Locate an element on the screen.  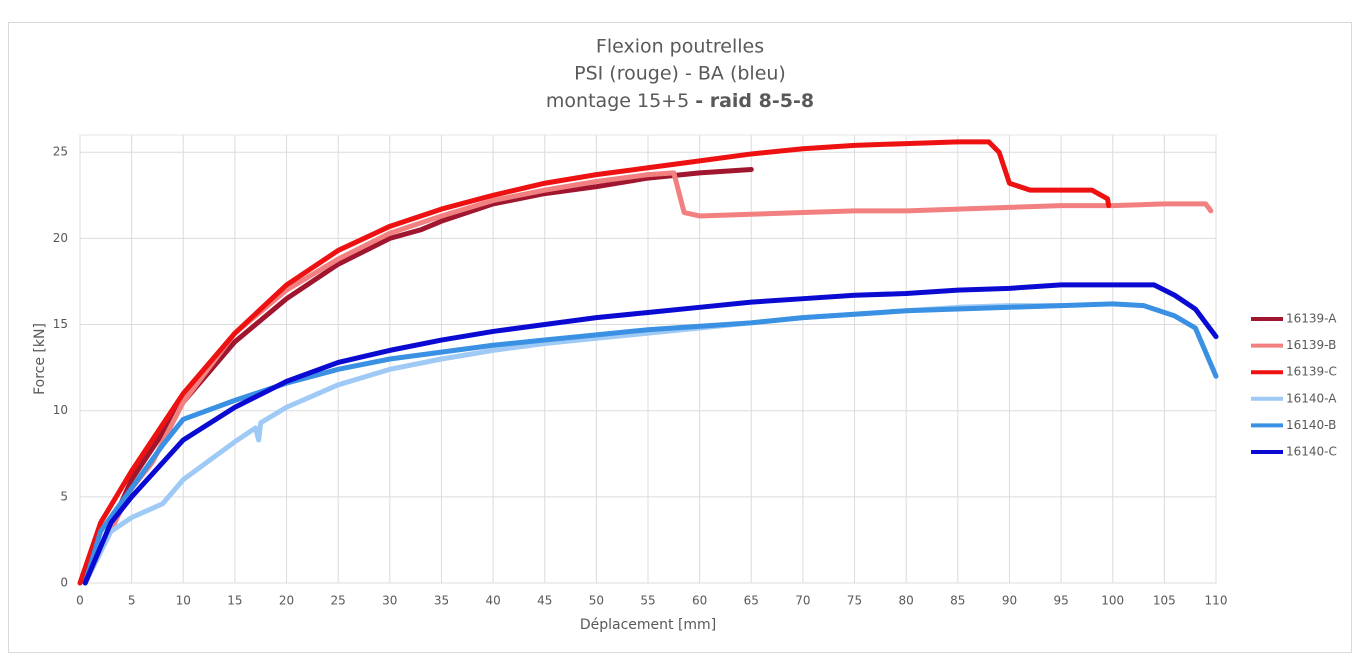
x-tick-label: 60 is located at coordinates (699, 601).